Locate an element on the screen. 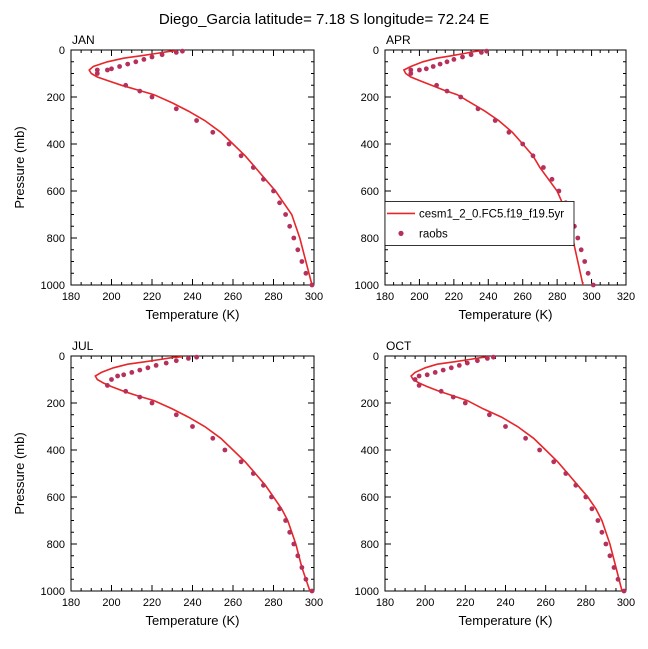 Image resolution: width=648 pixels, height=649 pixels. legend-dot-swatch is located at coordinates (401, 233).